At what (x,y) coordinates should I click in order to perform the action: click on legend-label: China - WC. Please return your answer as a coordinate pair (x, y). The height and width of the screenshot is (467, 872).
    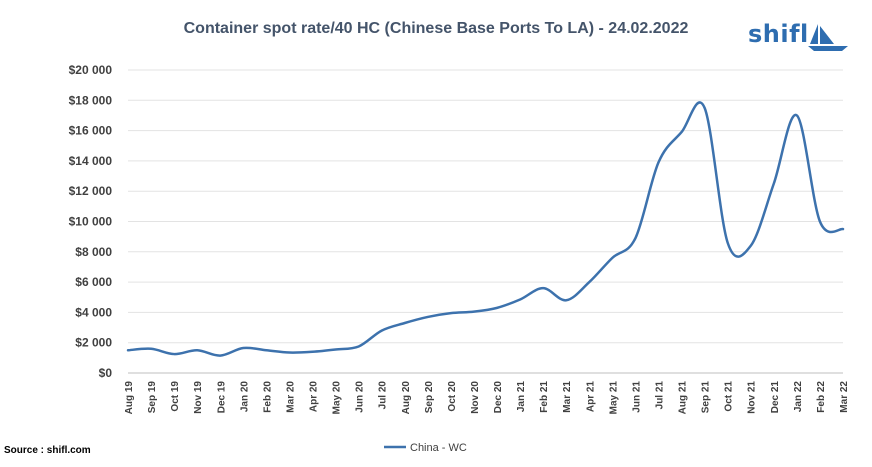
    Looking at the image, I should click on (438, 448).